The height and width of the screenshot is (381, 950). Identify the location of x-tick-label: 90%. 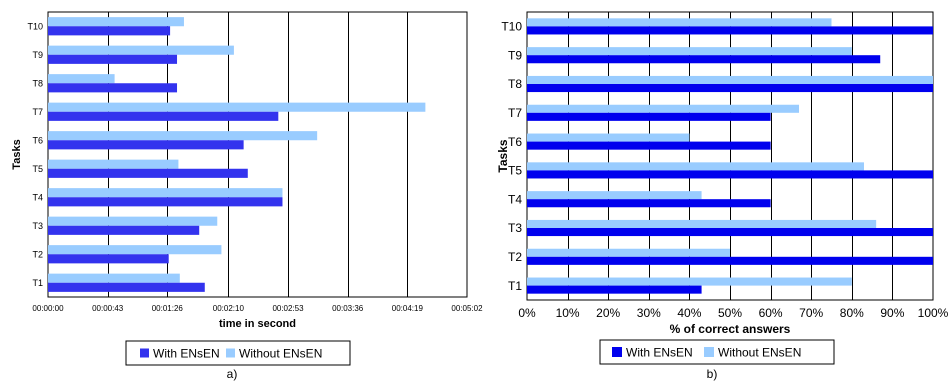
(892, 313).